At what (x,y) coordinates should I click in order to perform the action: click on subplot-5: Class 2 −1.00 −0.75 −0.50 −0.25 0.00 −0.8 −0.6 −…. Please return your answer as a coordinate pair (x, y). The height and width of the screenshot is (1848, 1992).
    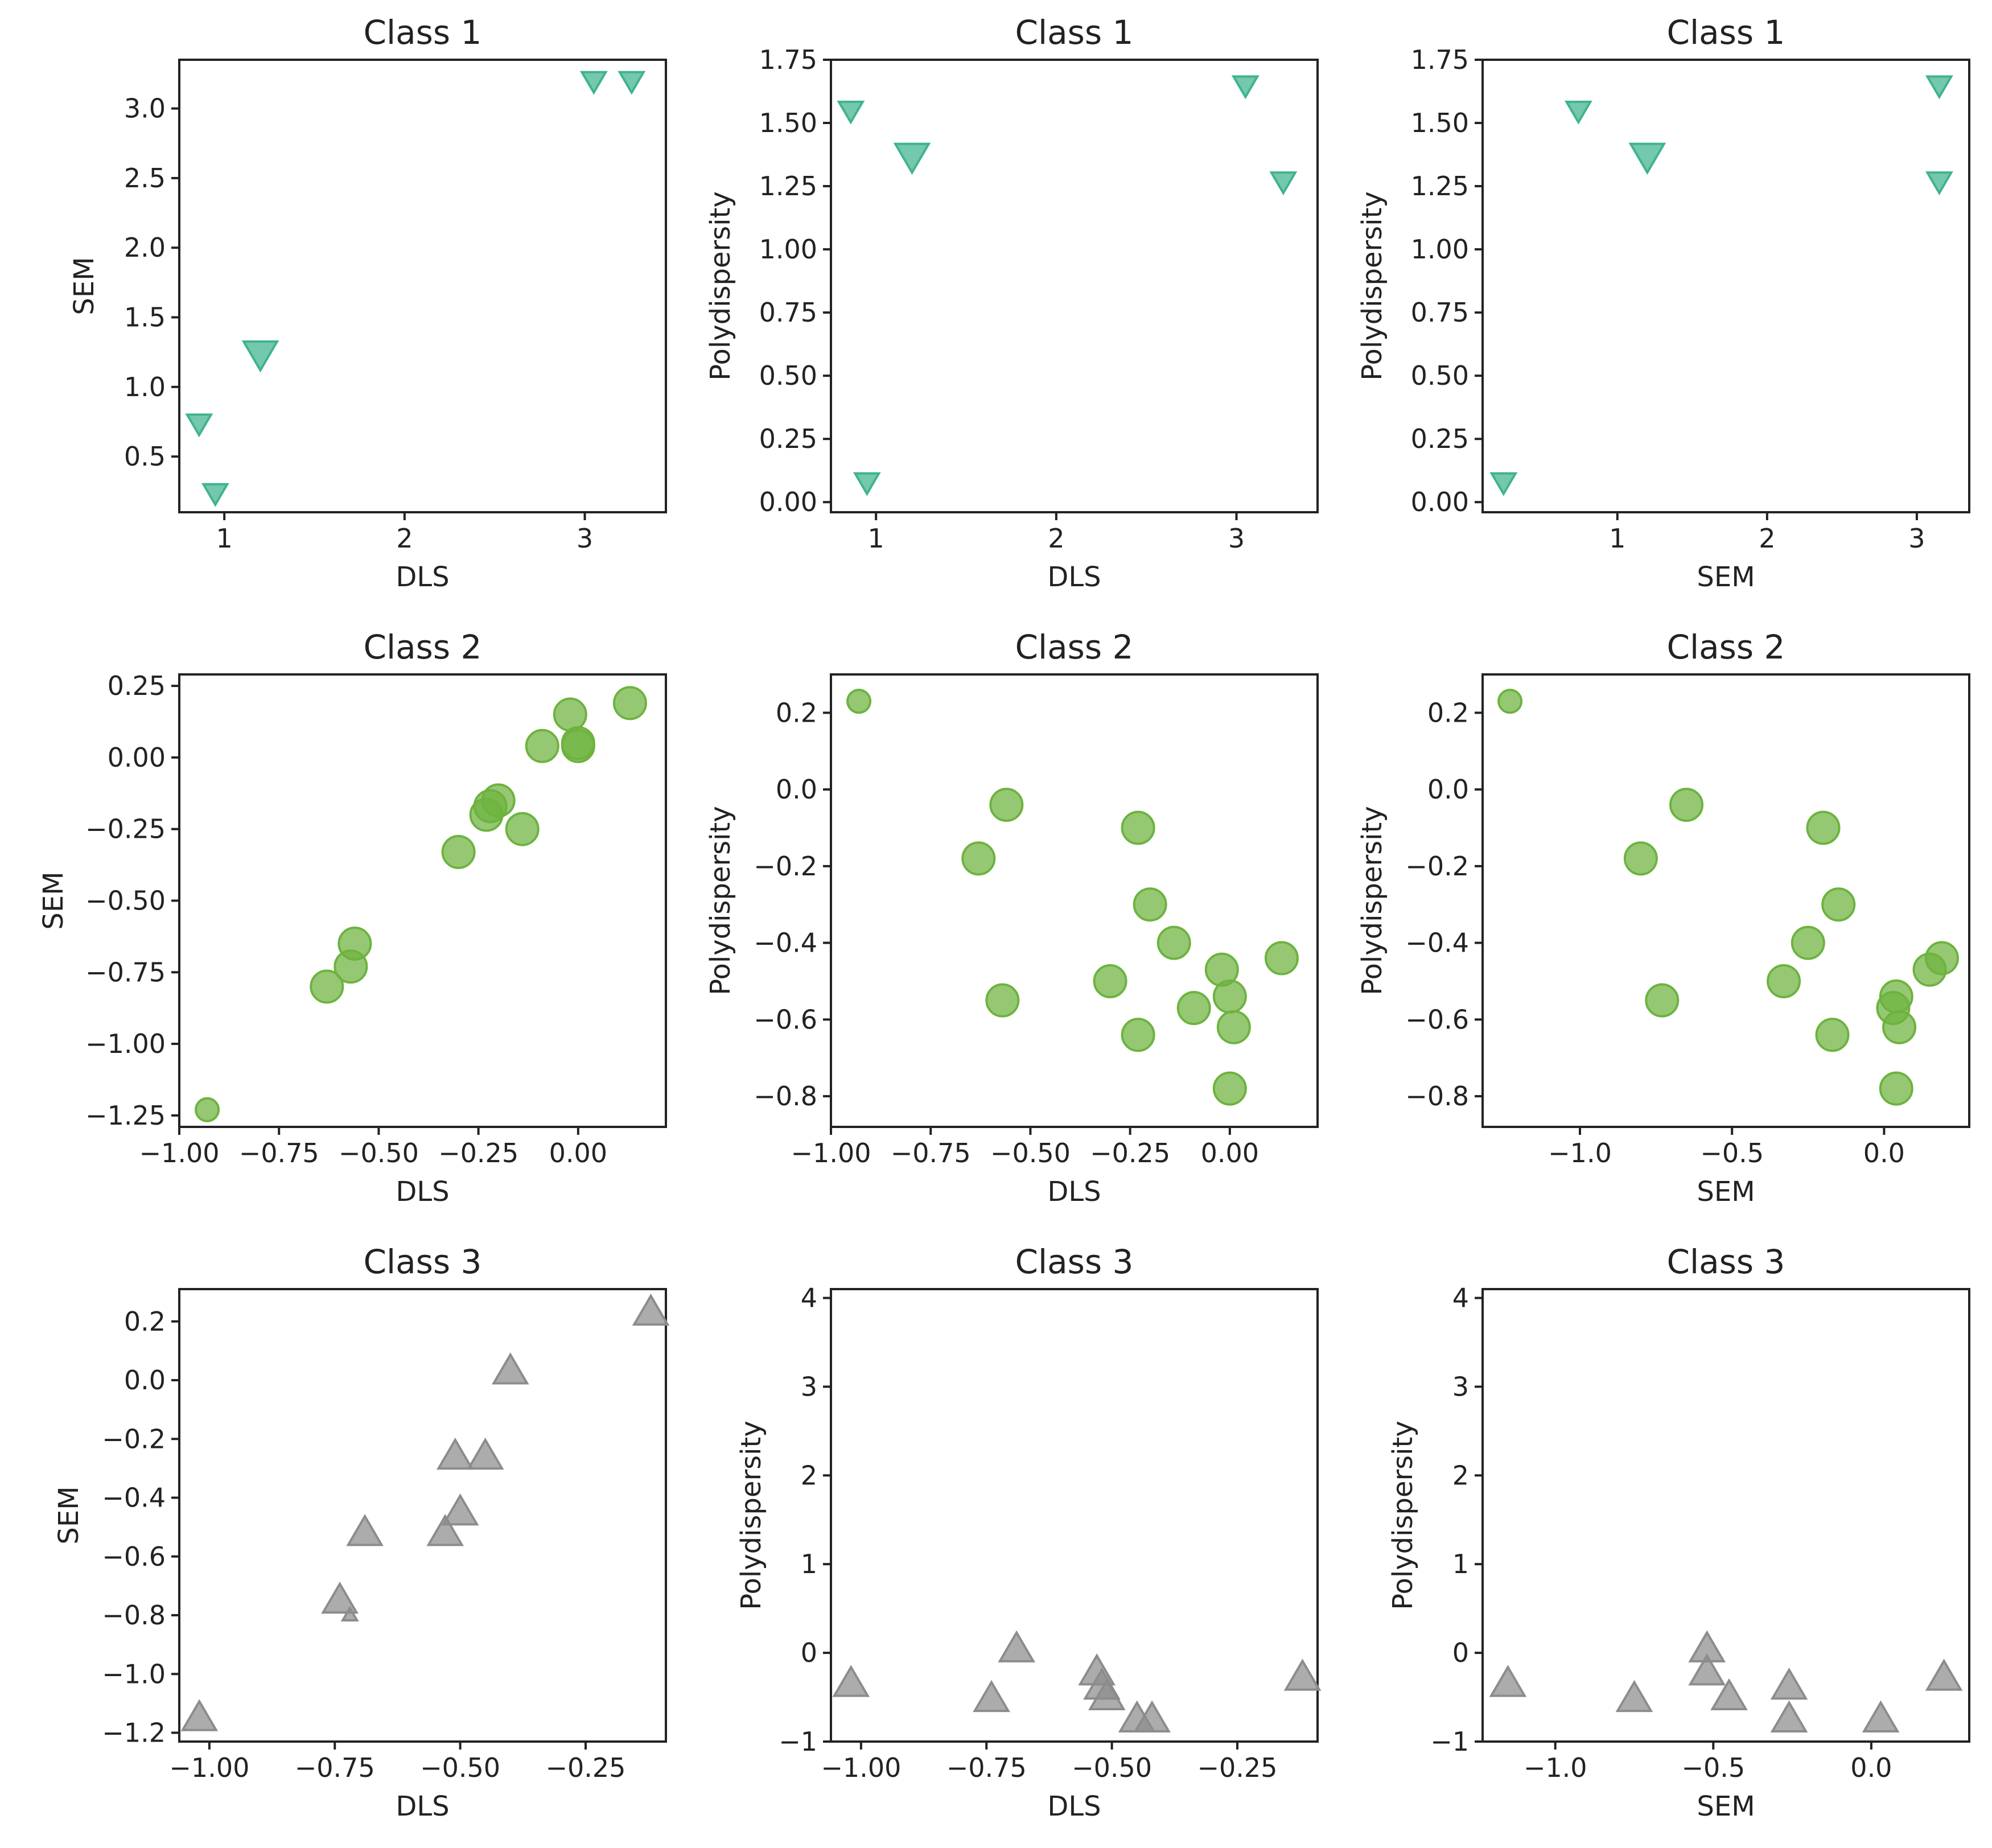
    Looking at the image, I should click on (1012, 918).